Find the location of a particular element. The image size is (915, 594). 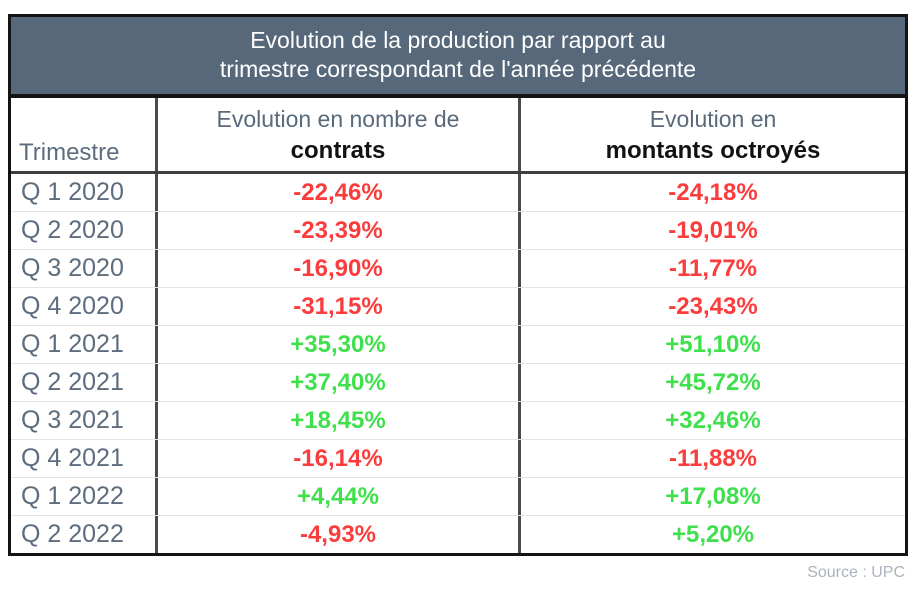

table-row: Q 3 2021 +18,45% +32,46% is located at coordinates (458, 420).